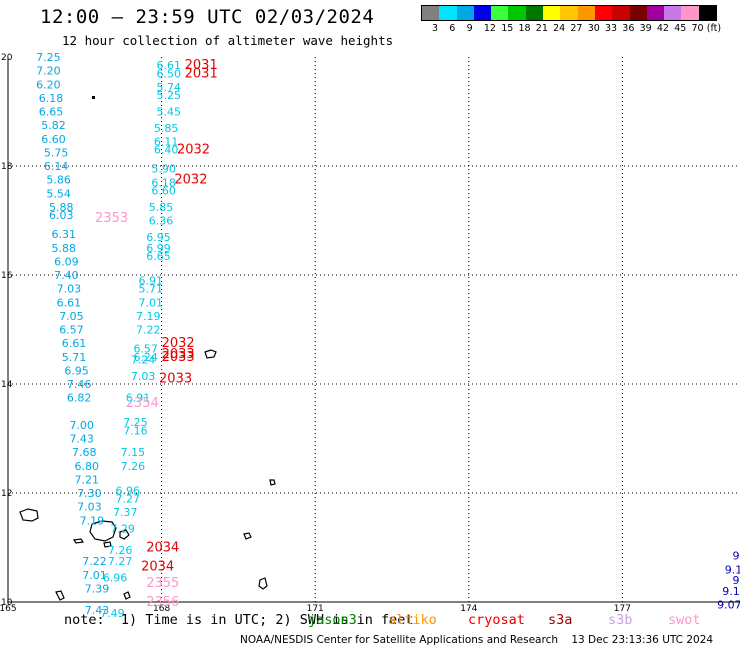 The width and height of the screenshot is (740, 650). What do you see at coordinates (53, 125) in the screenshot?
I see `wave-height-value: 5.82` at bounding box center [53, 125].